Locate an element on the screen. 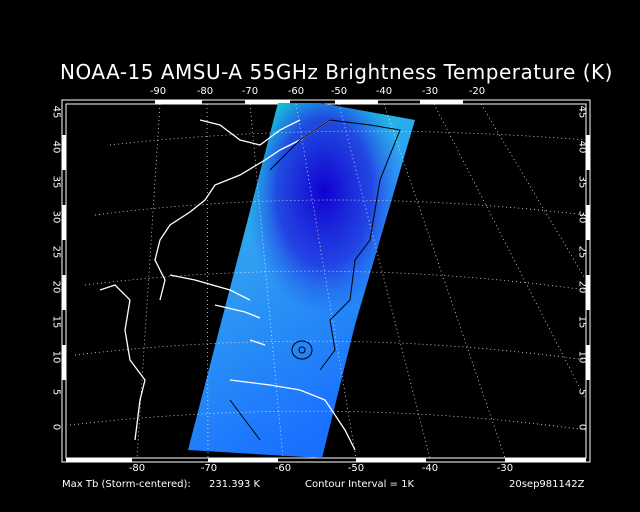 This screenshot has width=640, height=512. bottom-lon-label: -30 is located at coordinates (505, 468).